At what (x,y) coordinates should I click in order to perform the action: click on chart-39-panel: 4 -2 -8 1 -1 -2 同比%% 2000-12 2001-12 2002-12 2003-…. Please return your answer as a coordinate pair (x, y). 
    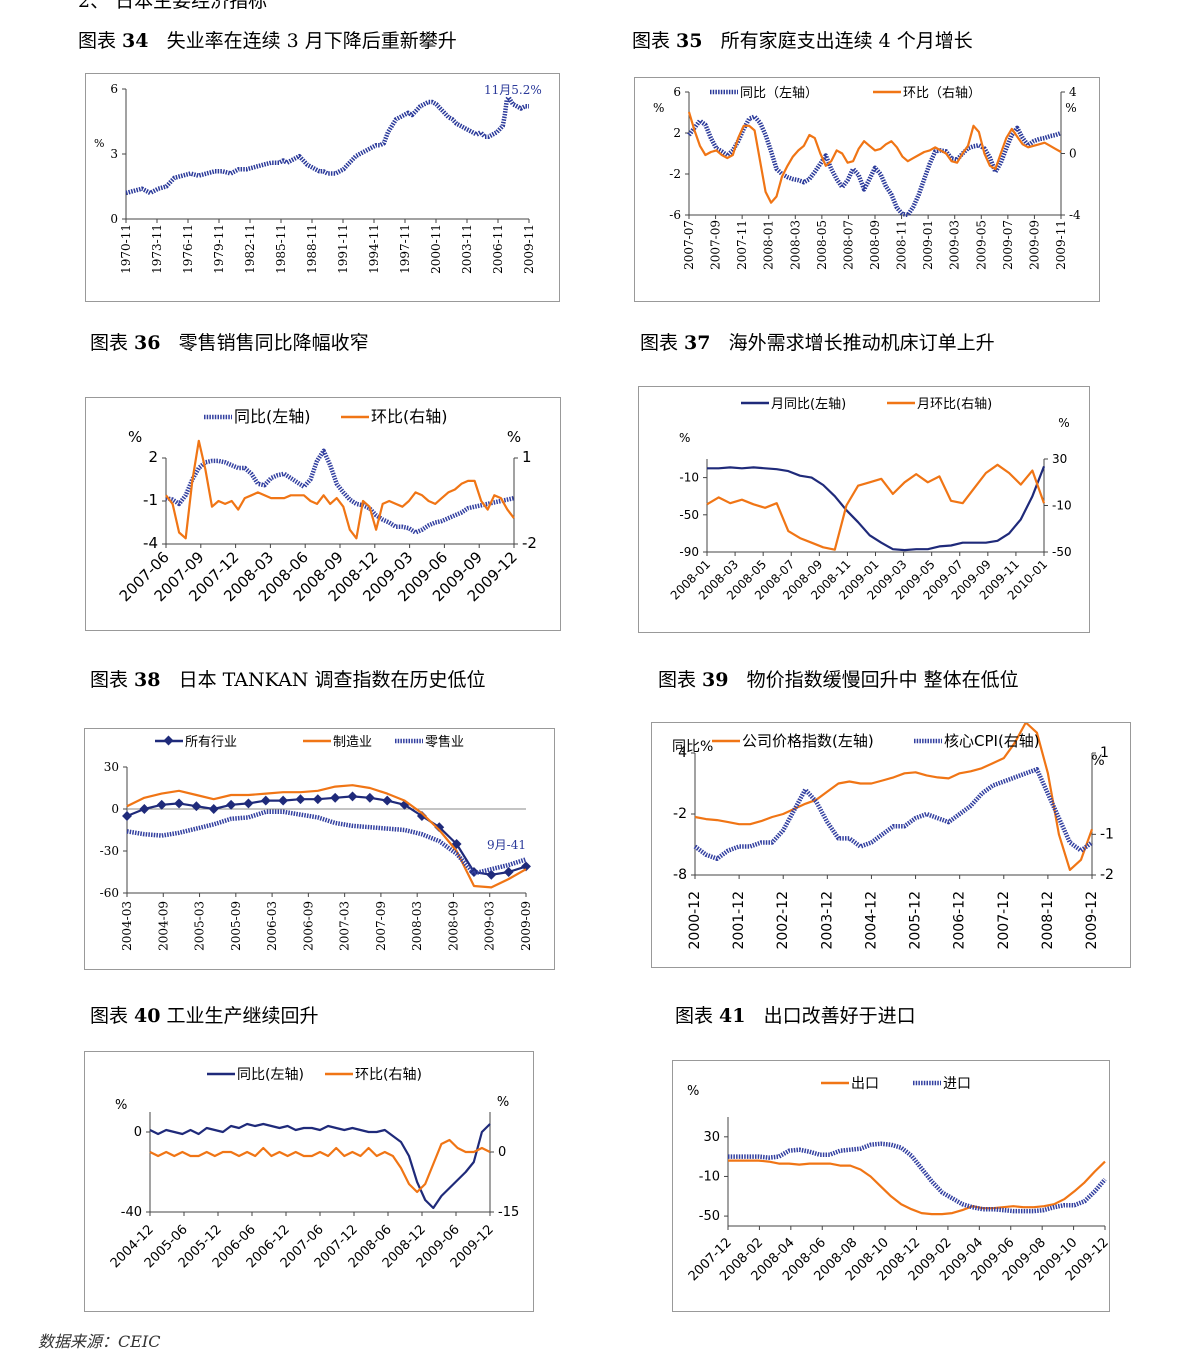
    Looking at the image, I should click on (891, 845).